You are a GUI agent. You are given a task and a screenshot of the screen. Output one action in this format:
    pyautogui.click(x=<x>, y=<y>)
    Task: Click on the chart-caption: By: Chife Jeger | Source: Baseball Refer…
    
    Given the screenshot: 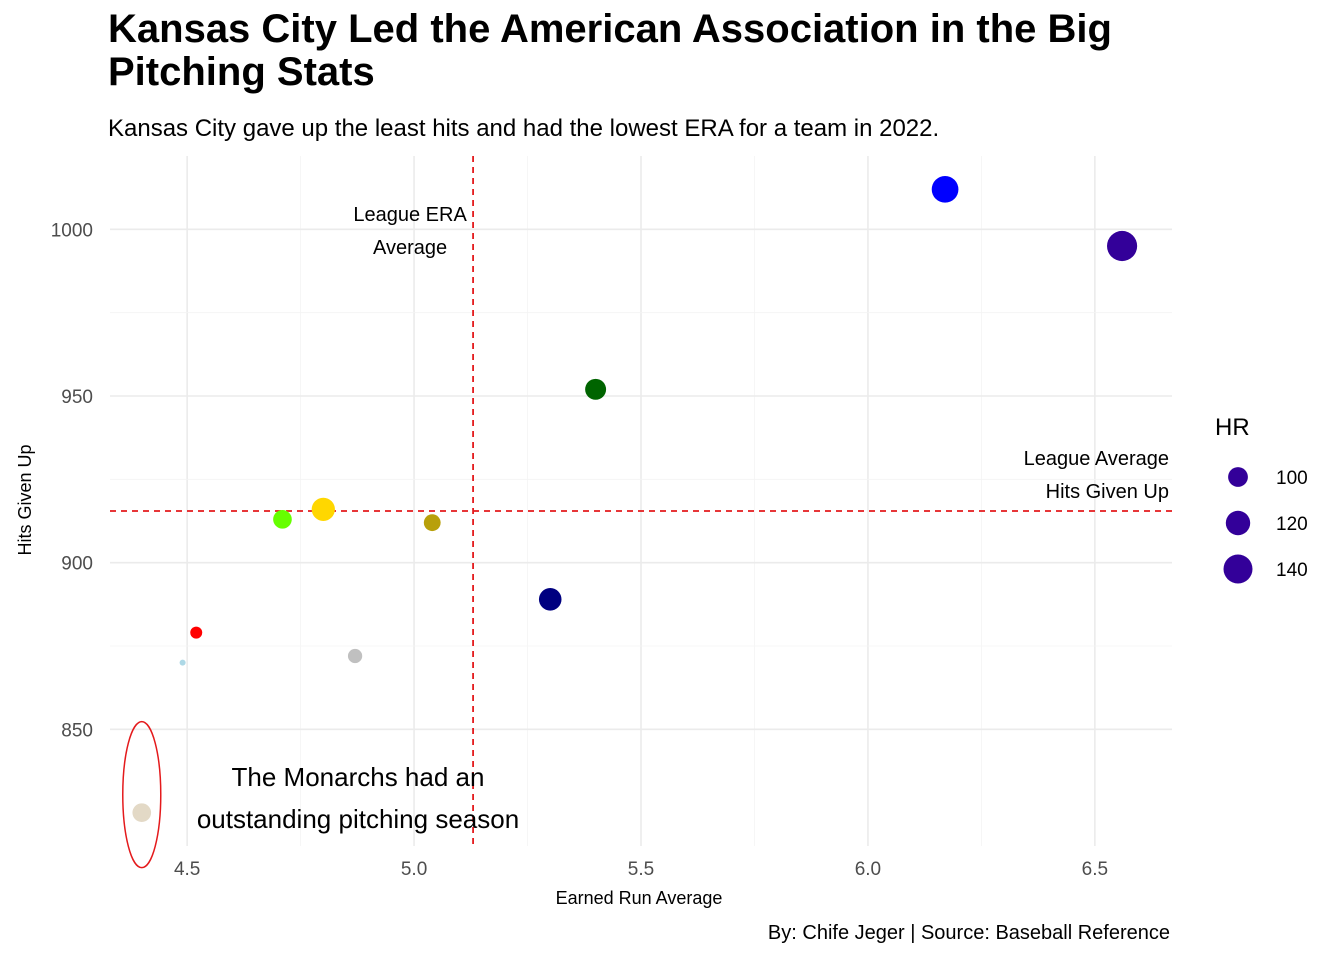 What is the action you would take?
    pyautogui.click(x=968, y=933)
    